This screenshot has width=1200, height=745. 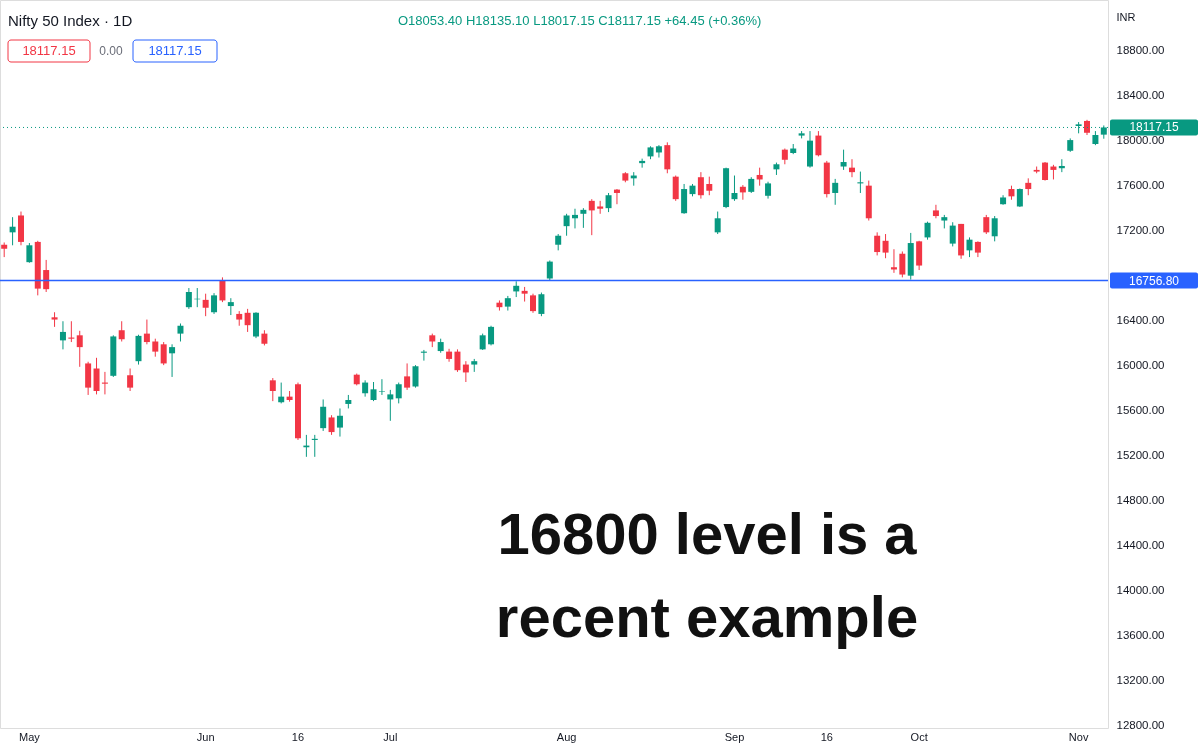 What do you see at coordinates (1140, 635) in the screenshot?
I see `y-tick-label: 13600.00` at bounding box center [1140, 635].